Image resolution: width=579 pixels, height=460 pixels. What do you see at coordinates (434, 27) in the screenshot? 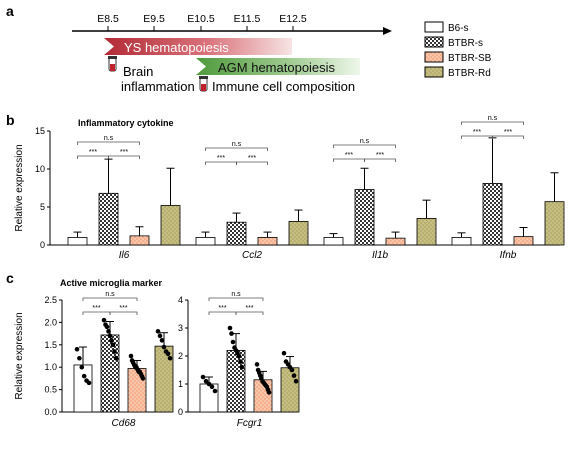
I see `legend-swatch` at bounding box center [434, 27].